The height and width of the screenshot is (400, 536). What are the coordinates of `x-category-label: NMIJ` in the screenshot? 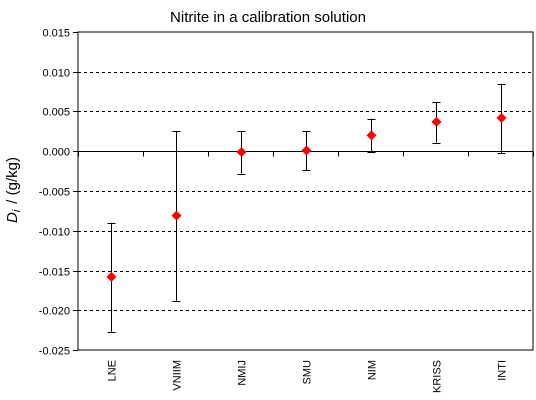 It's located at (243, 373).